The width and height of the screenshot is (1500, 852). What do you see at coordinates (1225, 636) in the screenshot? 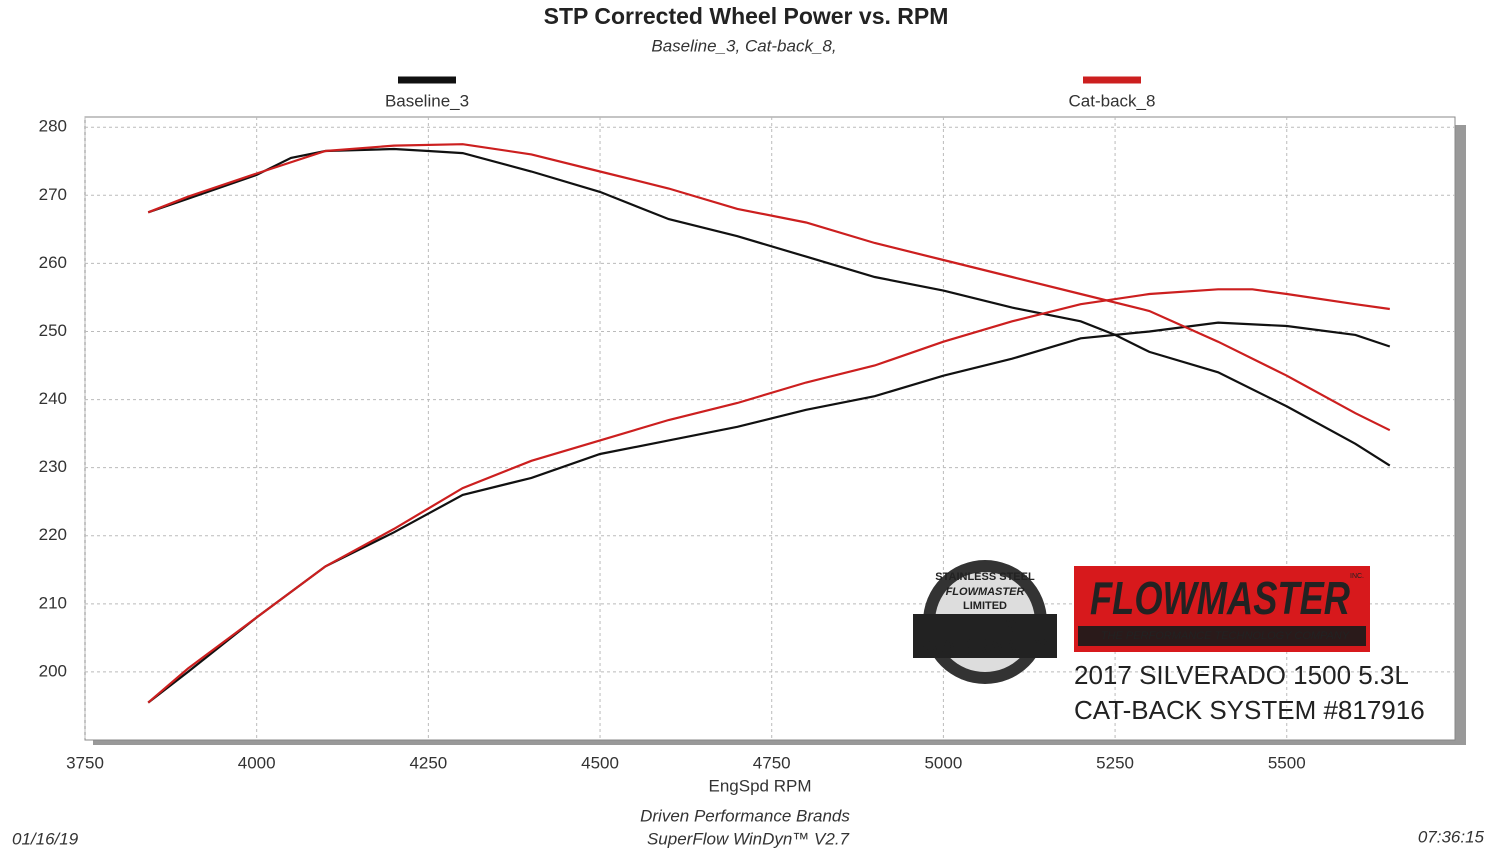
I see `tagline: THE PERFORMANCE TECHNOLOGY COMPANY` at bounding box center [1225, 636].